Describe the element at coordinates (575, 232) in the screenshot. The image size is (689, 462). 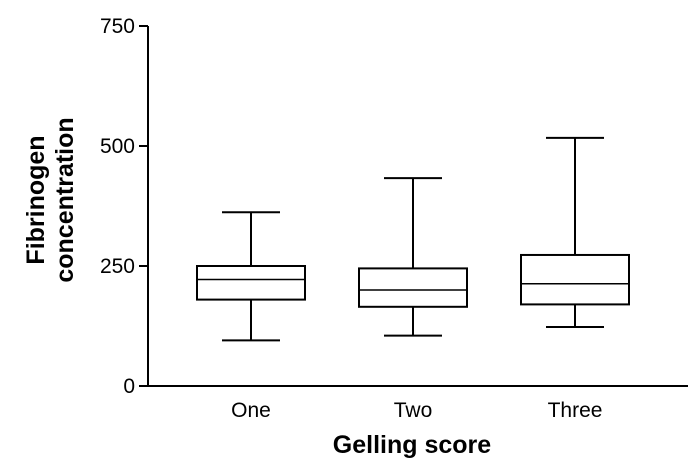
I see `box-three` at that location.